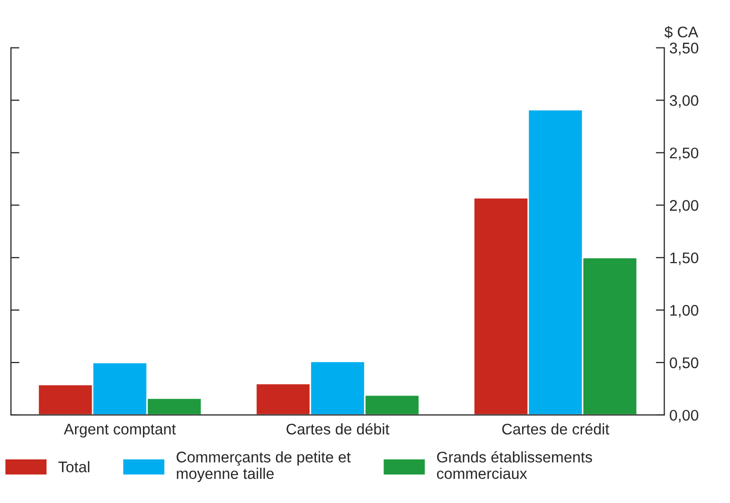  What do you see at coordinates (684, 154) in the screenshot?
I see `y-tick-label: 2,50` at bounding box center [684, 154].